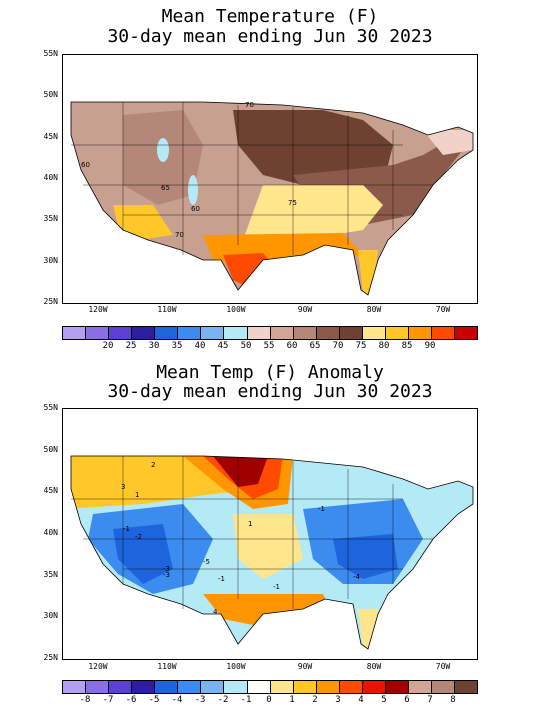  I want to click on contour-label: 2, so click(153, 465).